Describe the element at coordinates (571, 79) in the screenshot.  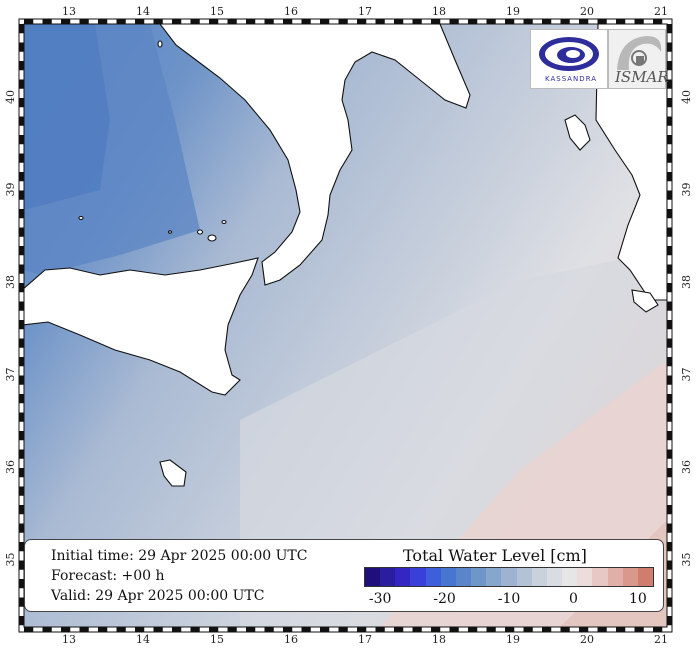
I see `kassandra-logo-text: KASSANDRA` at that location.